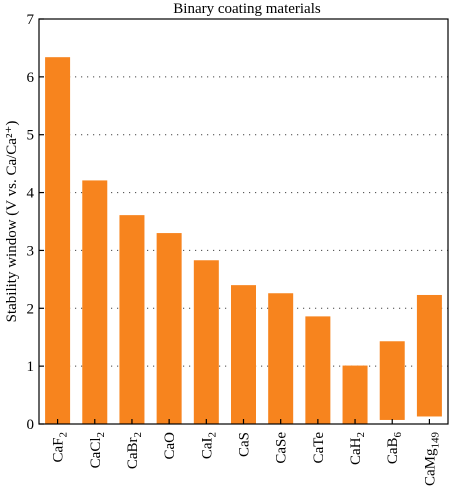 The image size is (459, 500). What do you see at coordinates (31, 136) in the screenshot?
I see `y-tick-label: 5` at bounding box center [31, 136].